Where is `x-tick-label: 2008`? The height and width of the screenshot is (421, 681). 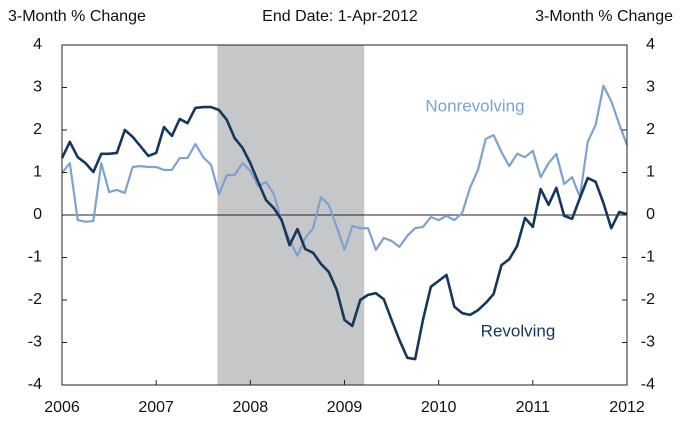
x-tick-label: 2008 is located at coordinates (251, 407).